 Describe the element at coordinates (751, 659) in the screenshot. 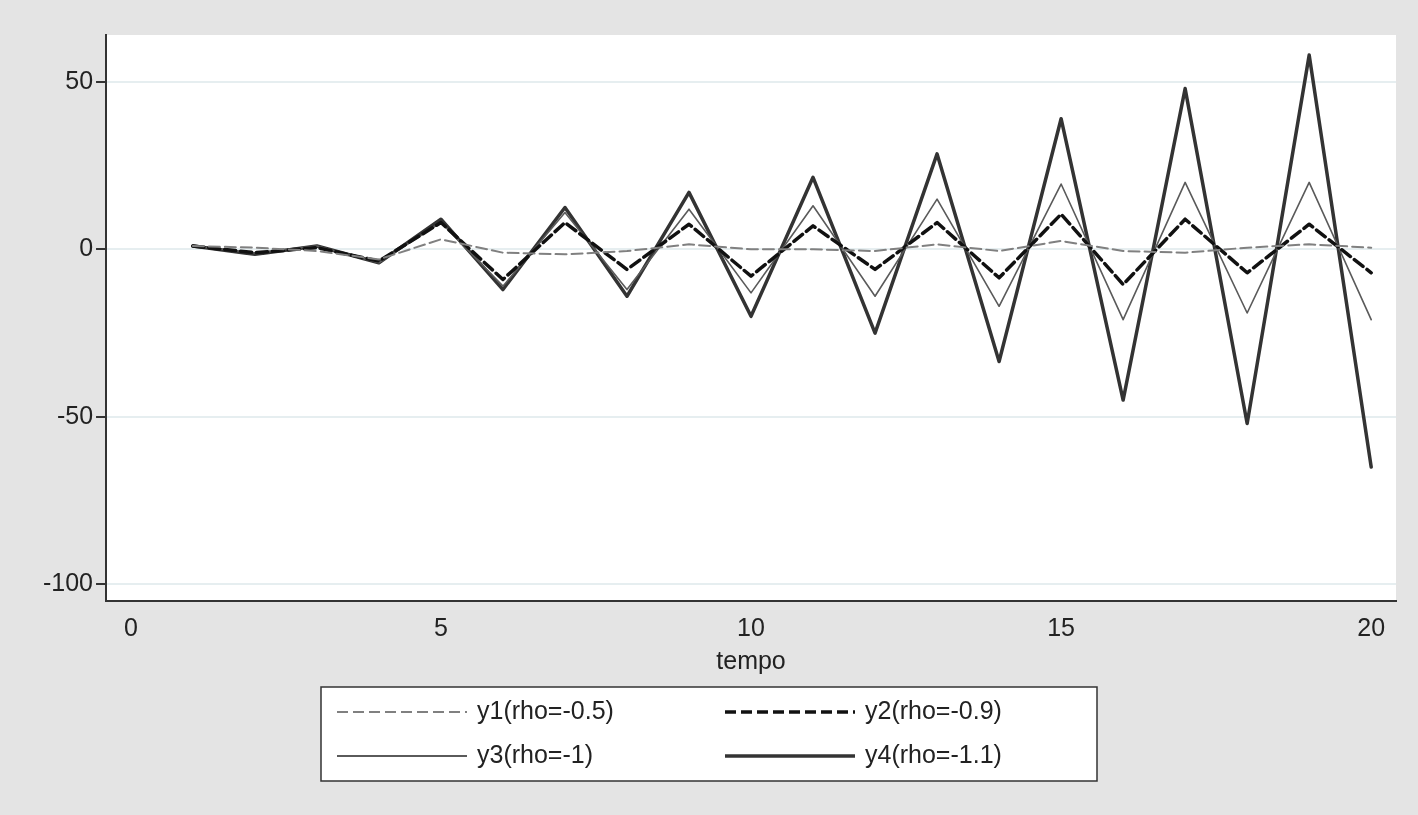

I see `x-axis-title: tempo` at that location.